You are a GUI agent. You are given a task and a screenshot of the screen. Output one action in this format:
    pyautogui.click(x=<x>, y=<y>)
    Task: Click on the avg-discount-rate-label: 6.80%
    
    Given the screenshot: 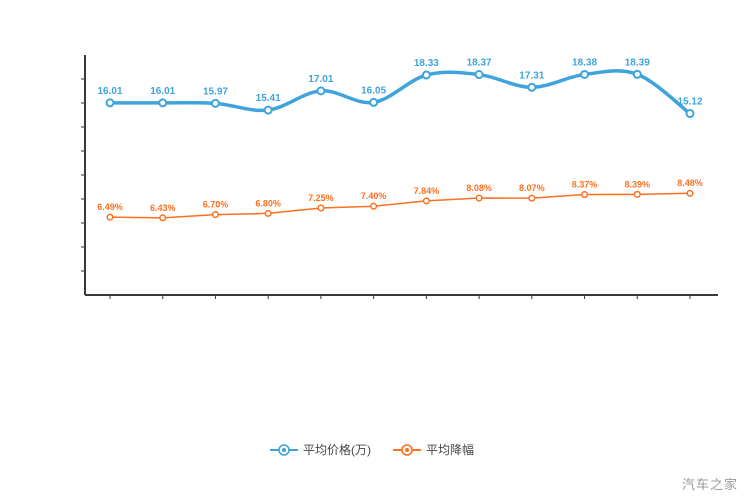 What is the action you would take?
    pyautogui.click(x=268, y=203)
    